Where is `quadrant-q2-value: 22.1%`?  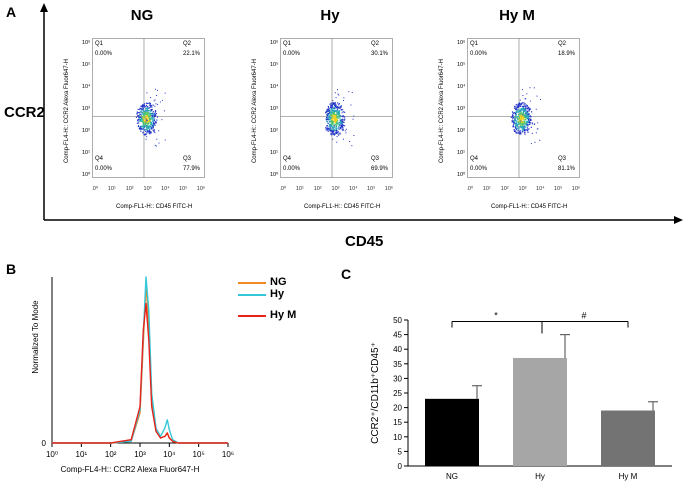 quadrant-q2-value: 22.1% is located at coordinates (192, 54).